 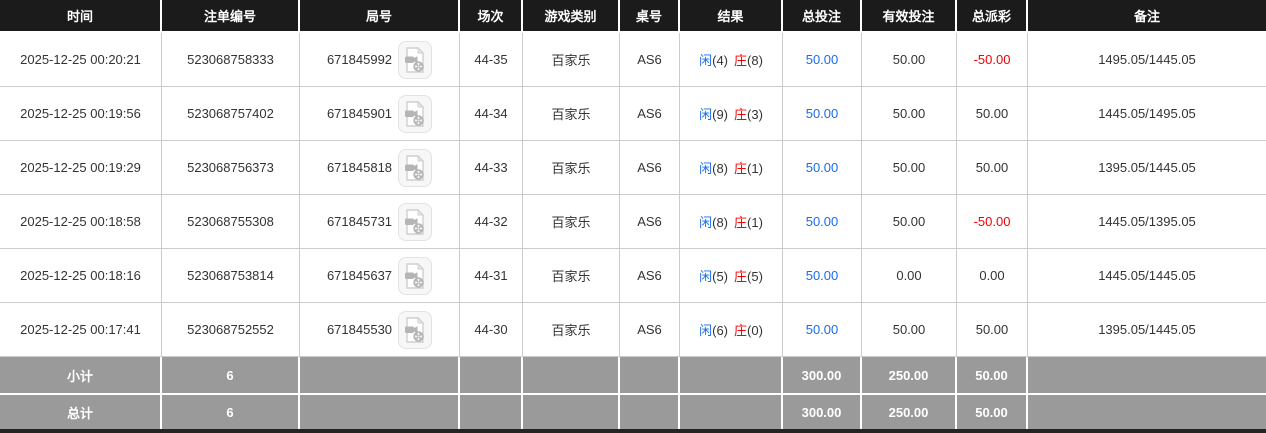 I want to click on grand-total-row: 总计 6 300.00 250.00 50.00, so click(x=633, y=411).